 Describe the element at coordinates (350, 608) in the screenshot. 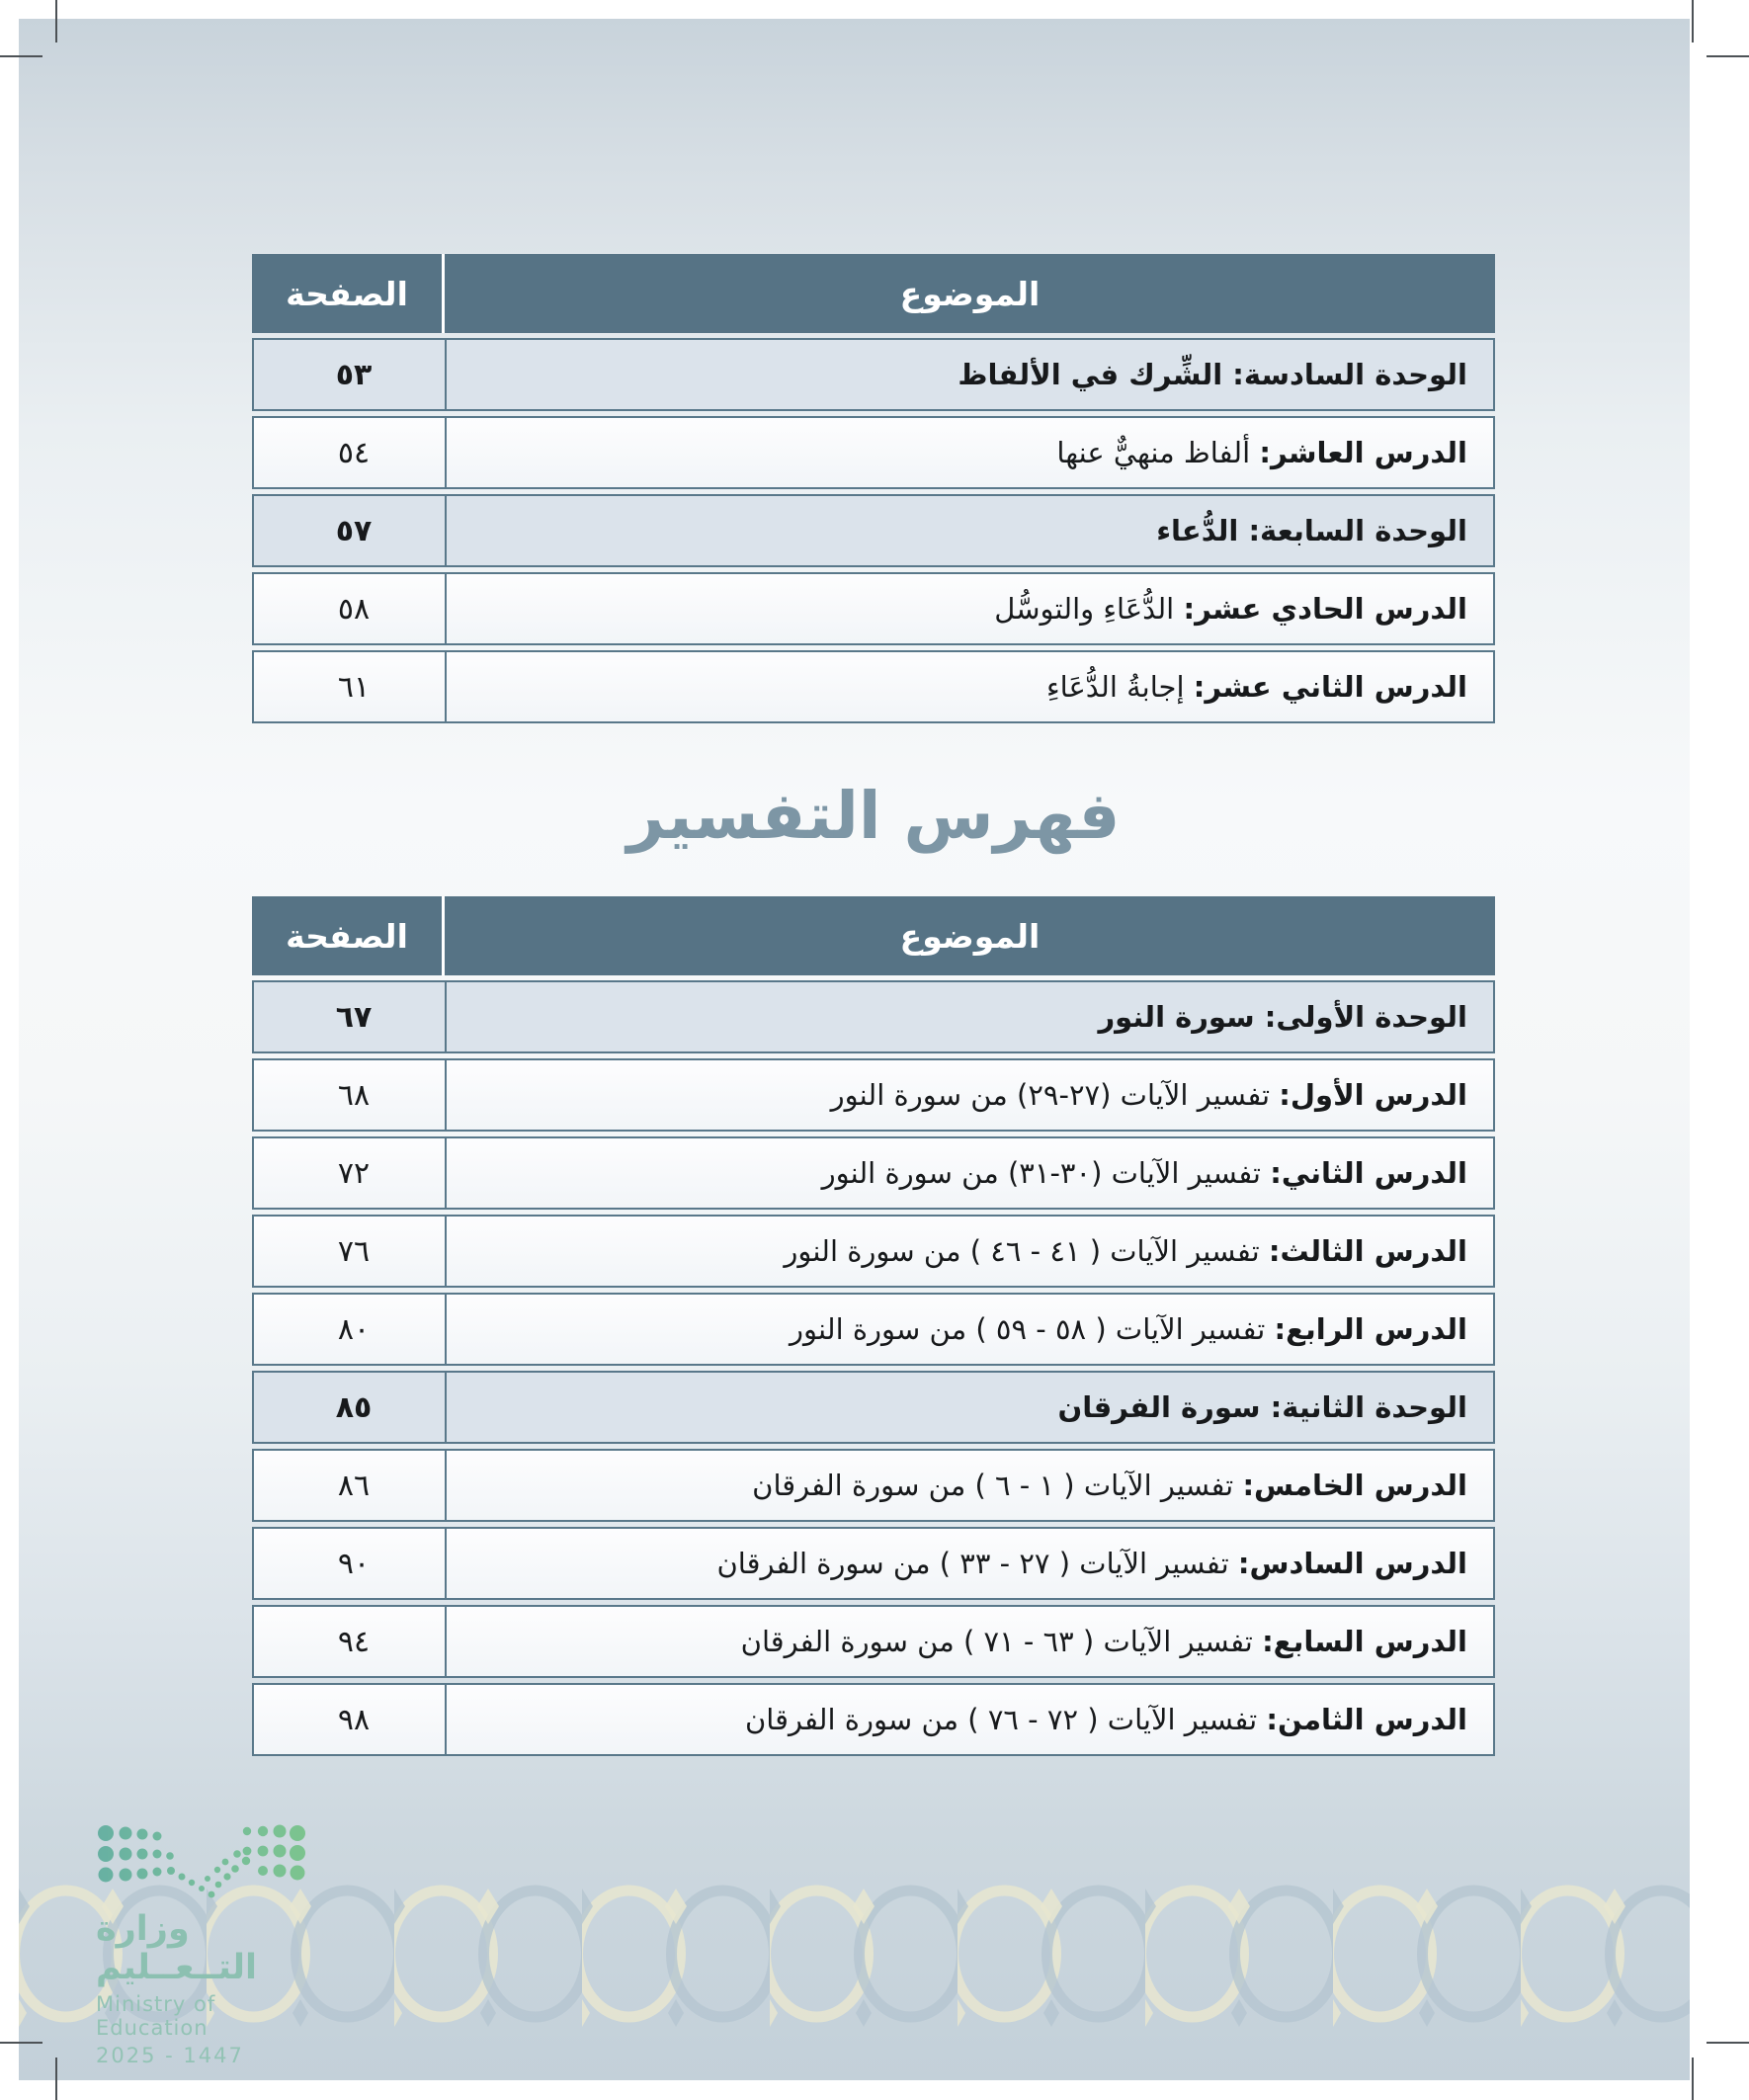

I see `page-number-cell: ٥٨` at that location.